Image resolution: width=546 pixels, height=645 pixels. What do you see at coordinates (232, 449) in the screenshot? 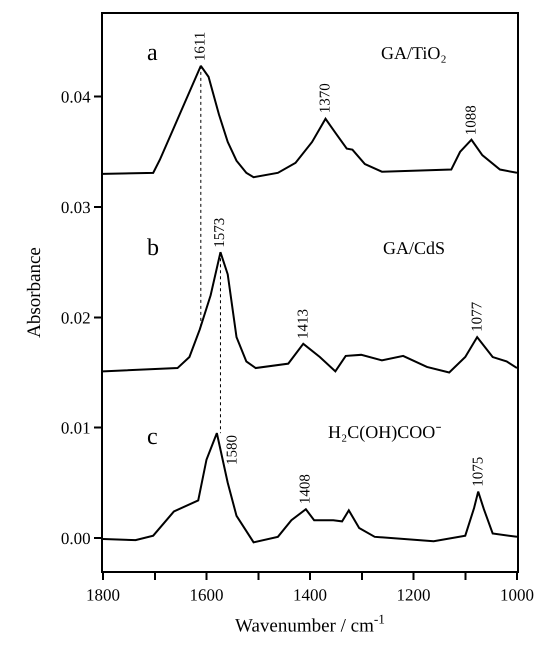
I see `annotation: 1580` at bounding box center [232, 449].